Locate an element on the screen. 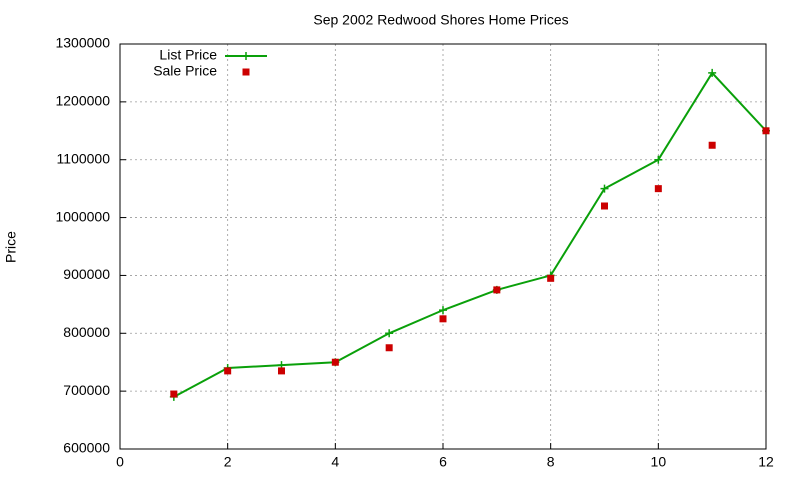 The height and width of the screenshot is (480, 800). x-tick-label: 4 is located at coordinates (335, 462).